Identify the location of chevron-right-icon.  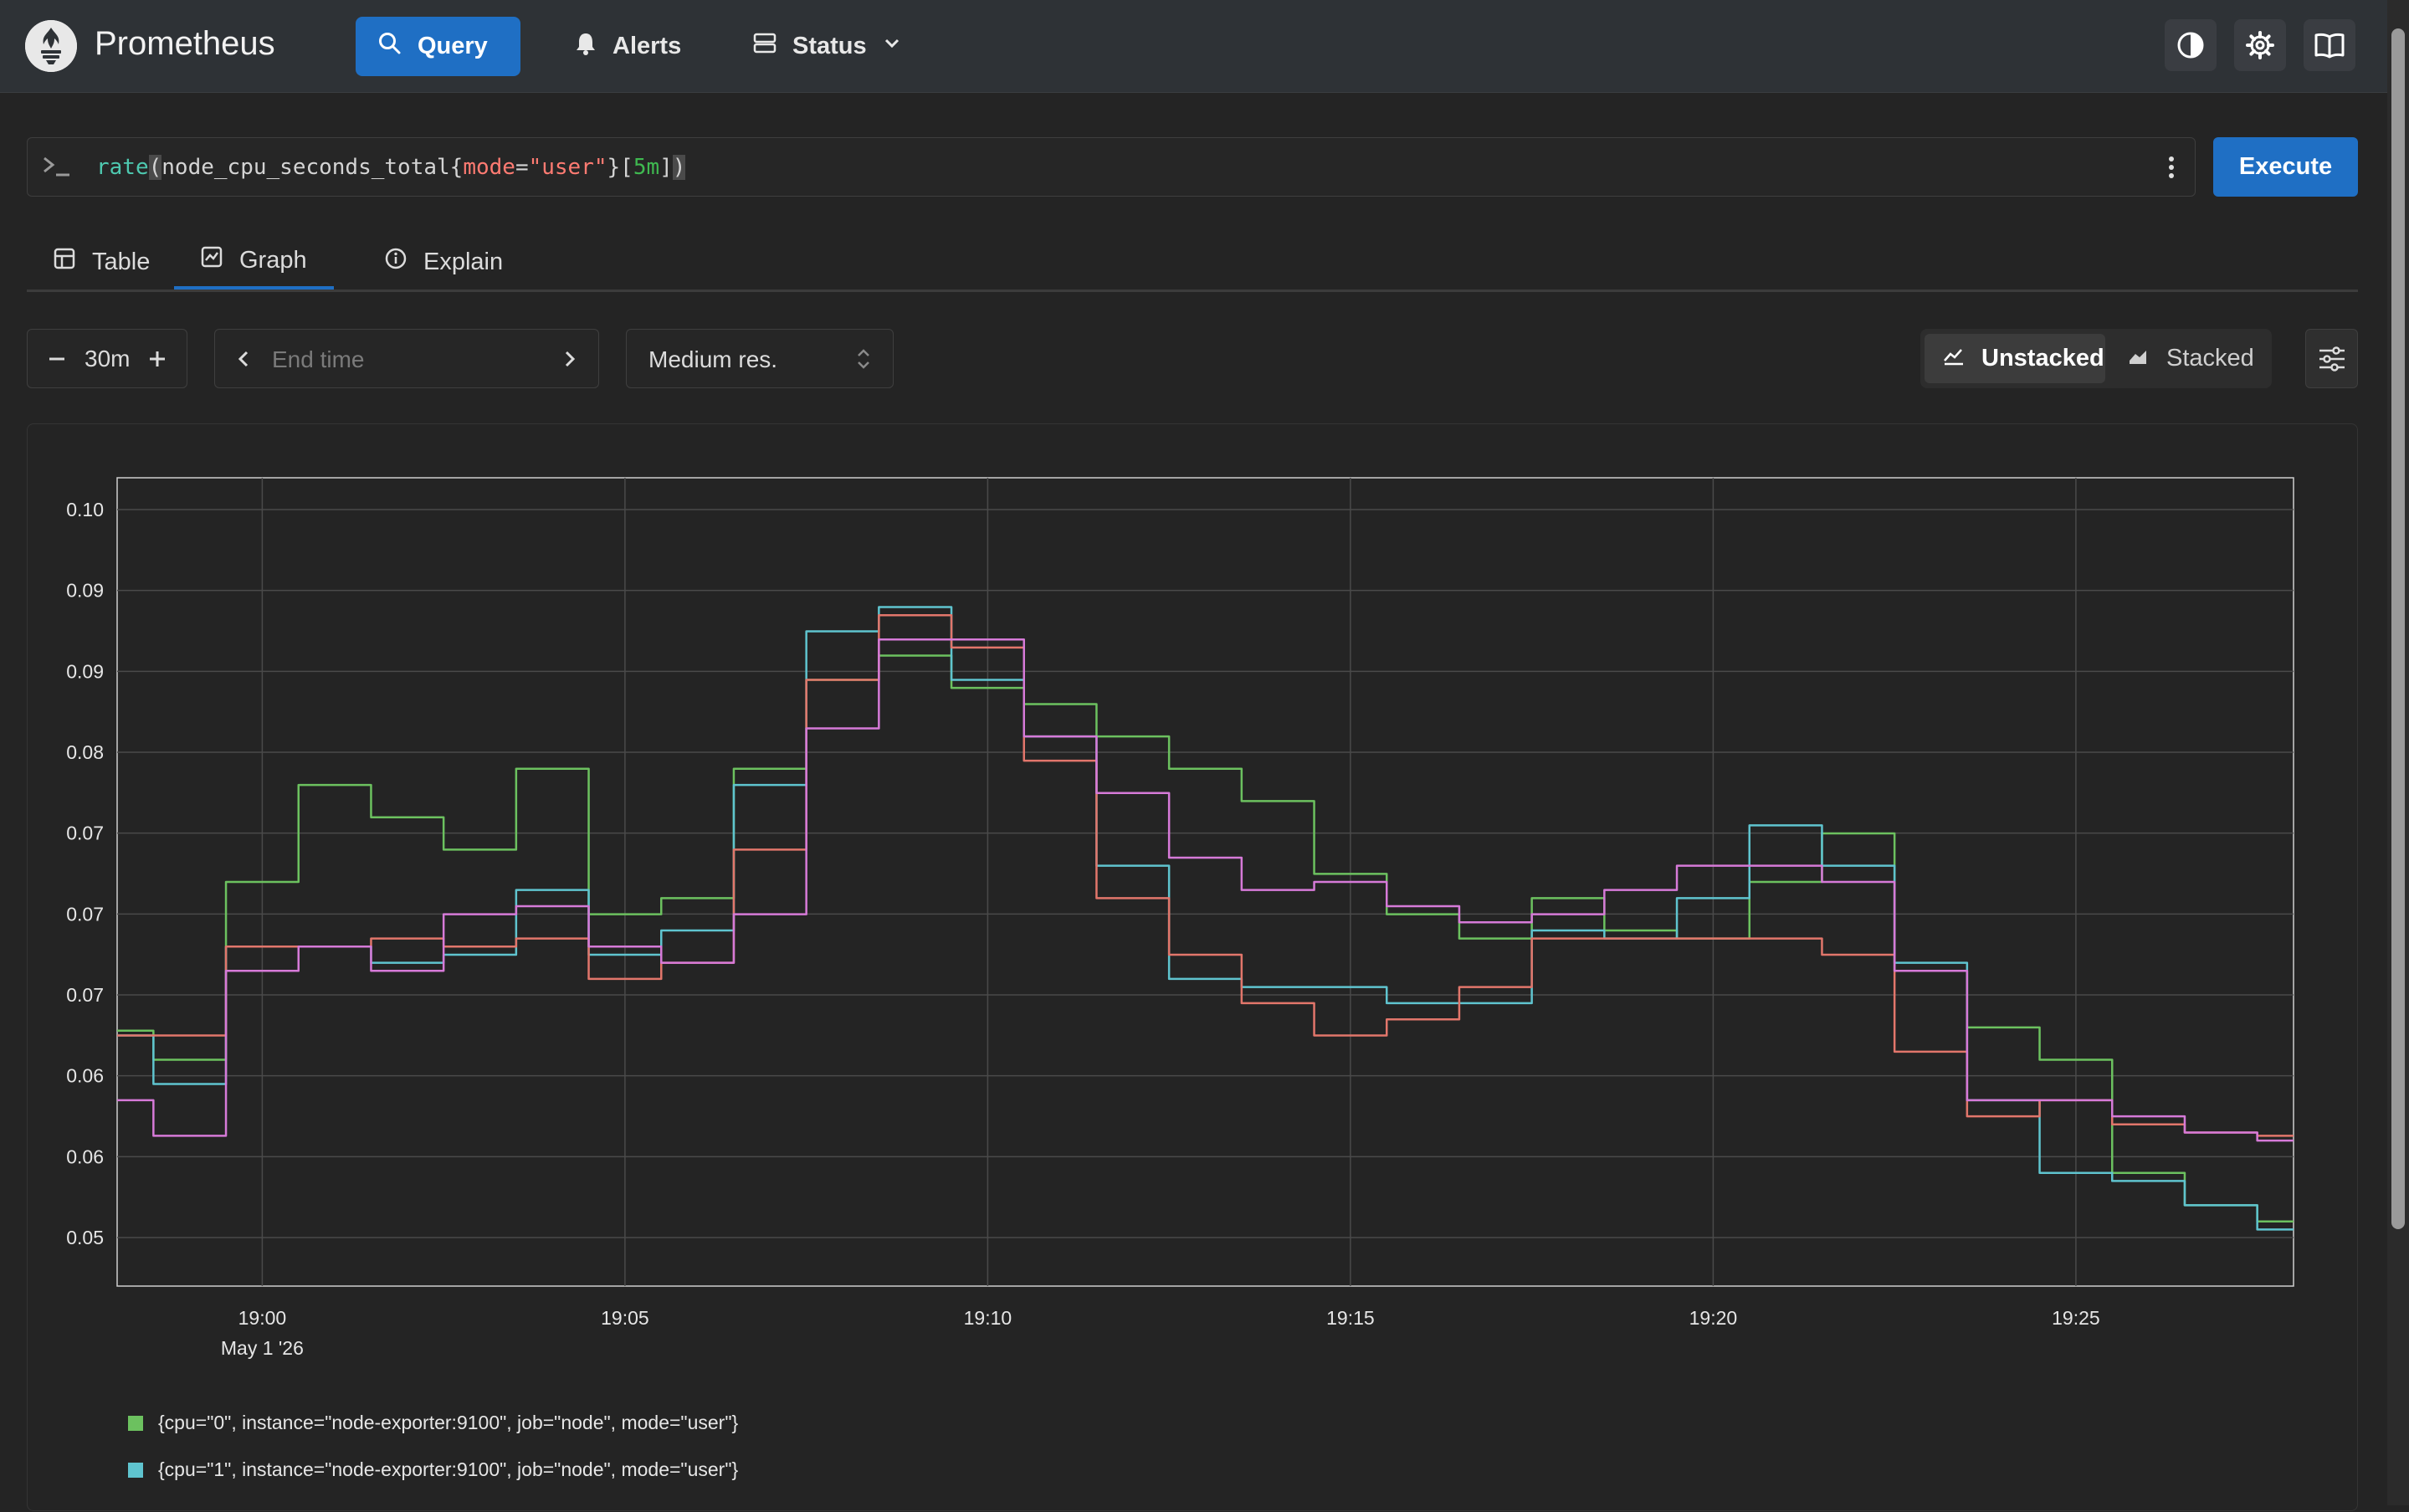
(569, 362).